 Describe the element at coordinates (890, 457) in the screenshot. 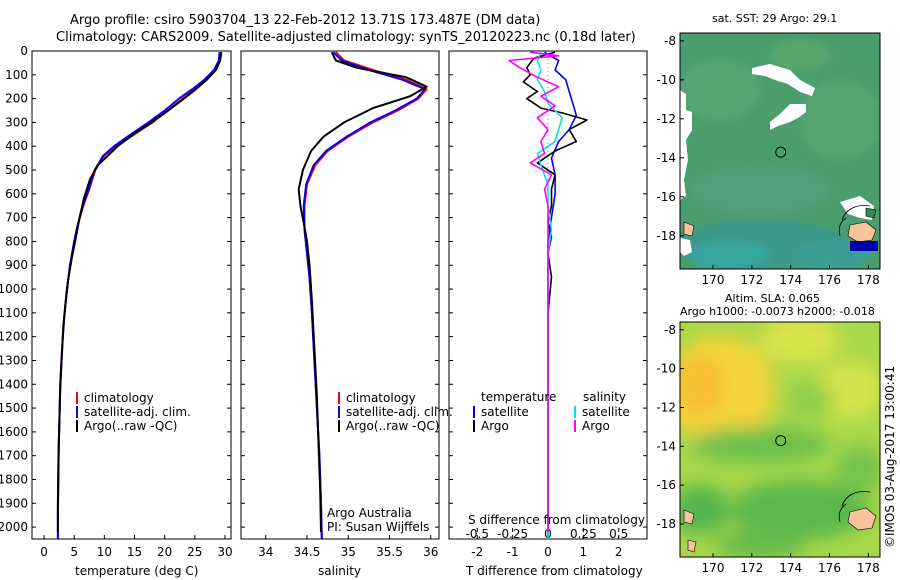

I see `imos-credit: ©IMOS 03-Aug-2017 13:00:41` at that location.